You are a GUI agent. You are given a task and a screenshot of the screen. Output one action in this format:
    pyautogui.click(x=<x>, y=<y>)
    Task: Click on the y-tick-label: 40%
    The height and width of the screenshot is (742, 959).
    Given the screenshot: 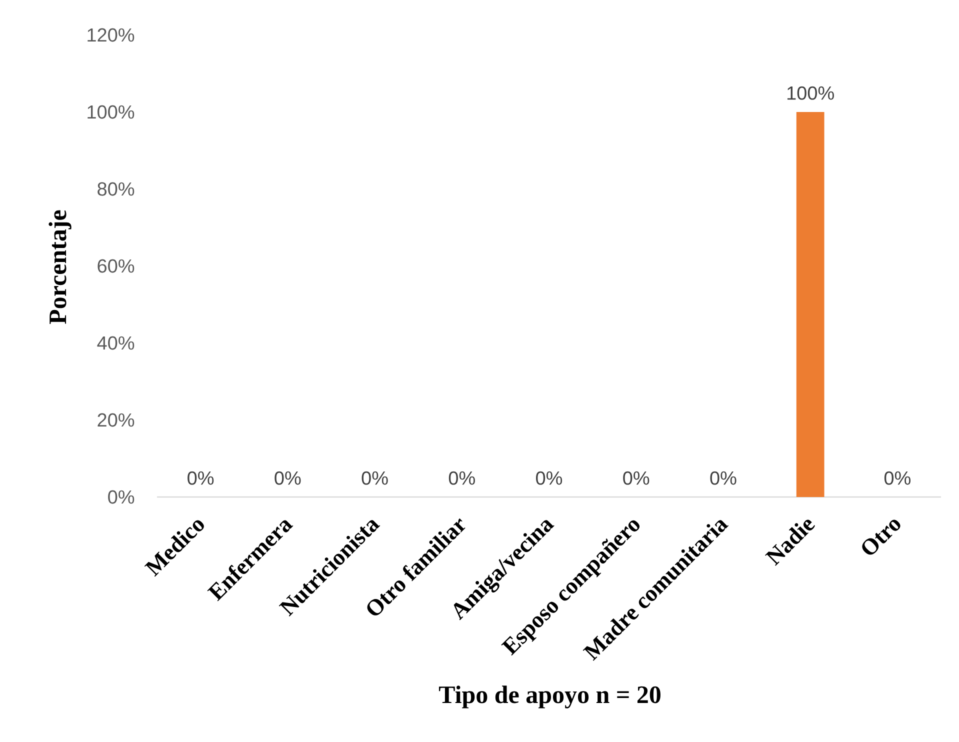 What is the action you would take?
    pyautogui.click(x=115, y=343)
    